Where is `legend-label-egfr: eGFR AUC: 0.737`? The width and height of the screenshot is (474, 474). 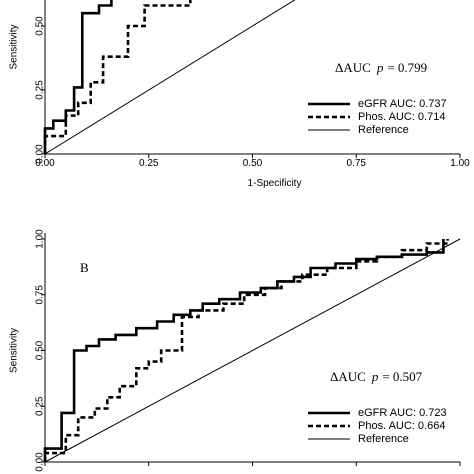
legend-label-egfr: eGFR AUC: 0.737 is located at coordinates (402, 104).